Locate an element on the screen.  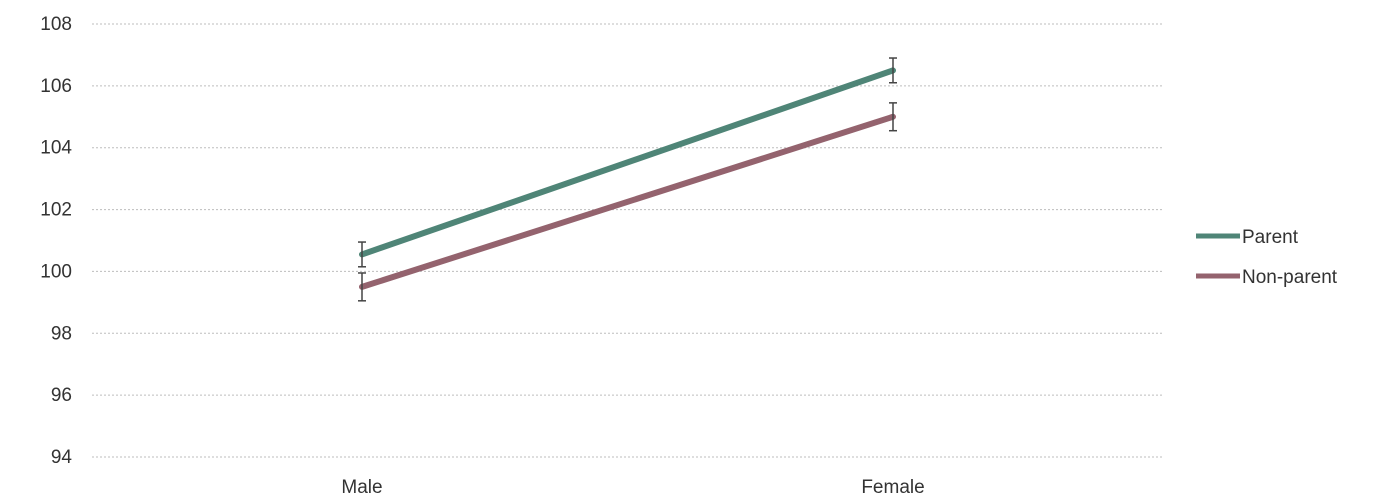
y-tick-label: 96 is located at coordinates (61, 395).